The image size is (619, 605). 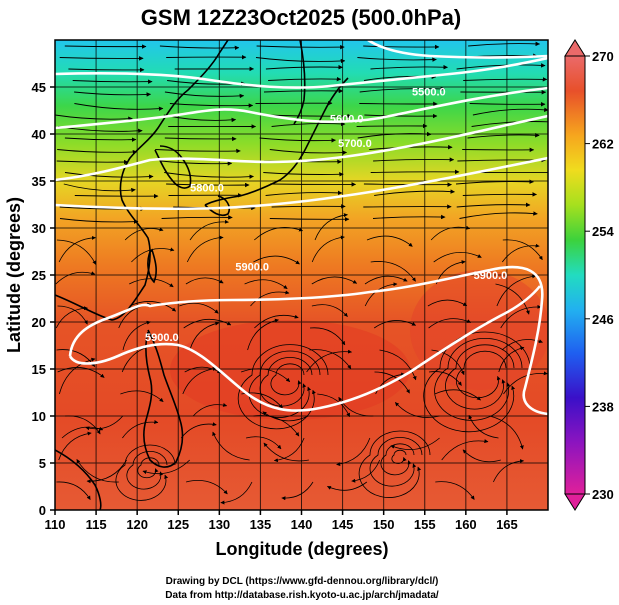 I want to click on y-tick-label: 0, so click(x=42, y=510).